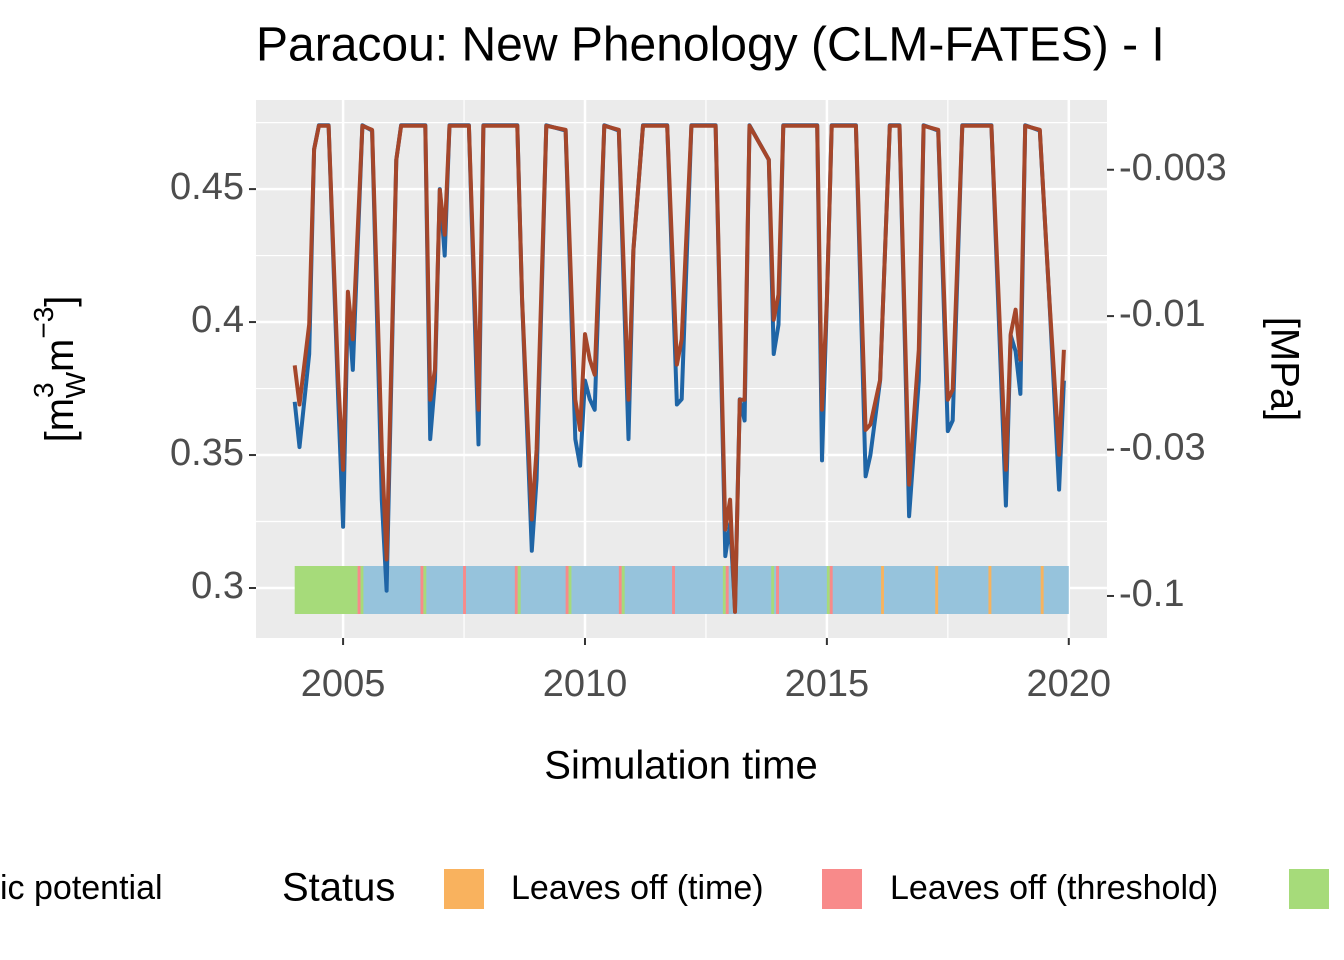 The height and width of the screenshot is (960, 1344). I want to click on y-axis-title-part: ], so click(60, 301).